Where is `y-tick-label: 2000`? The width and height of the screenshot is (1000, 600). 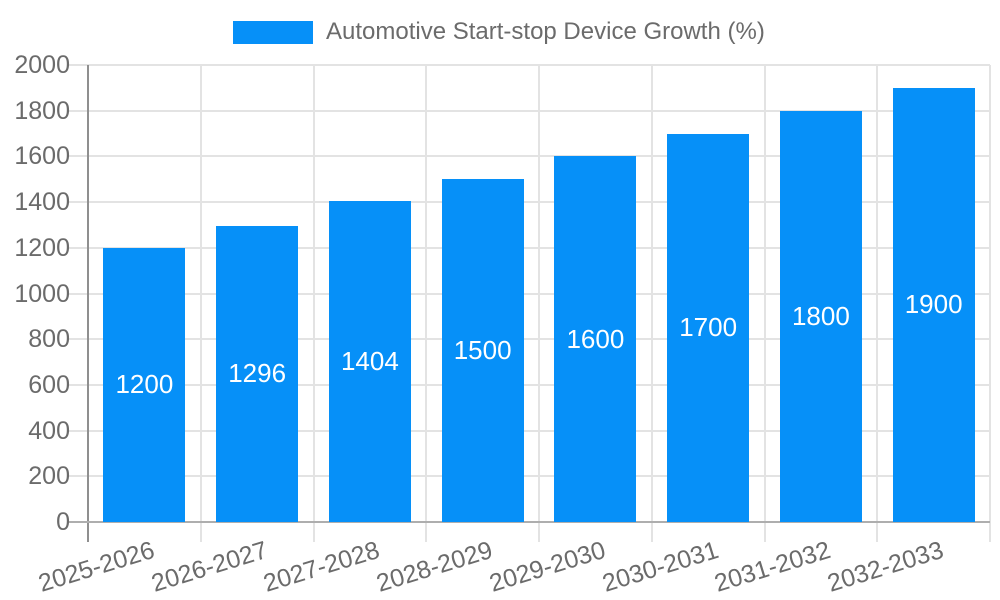 y-tick-label: 2000 is located at coordinates (42, 65).